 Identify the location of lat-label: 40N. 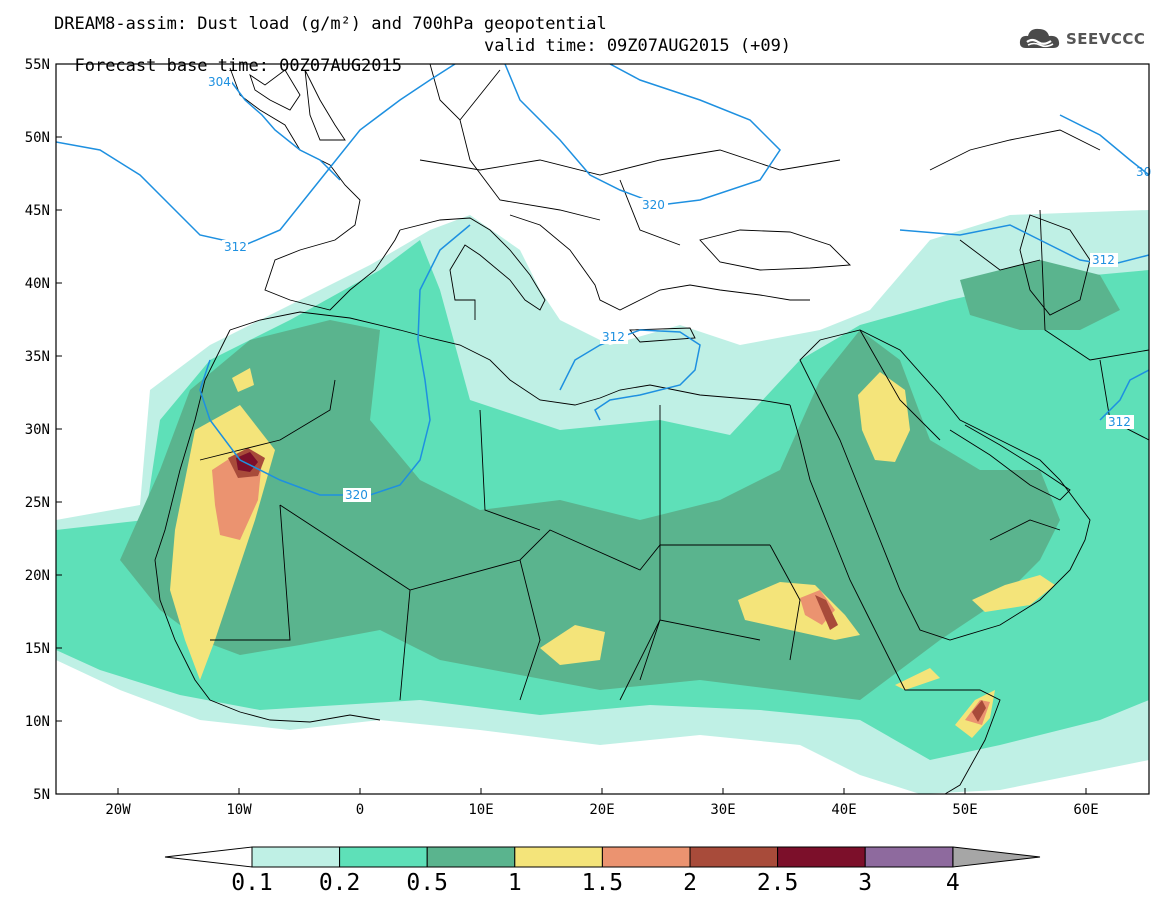
(37, 284).